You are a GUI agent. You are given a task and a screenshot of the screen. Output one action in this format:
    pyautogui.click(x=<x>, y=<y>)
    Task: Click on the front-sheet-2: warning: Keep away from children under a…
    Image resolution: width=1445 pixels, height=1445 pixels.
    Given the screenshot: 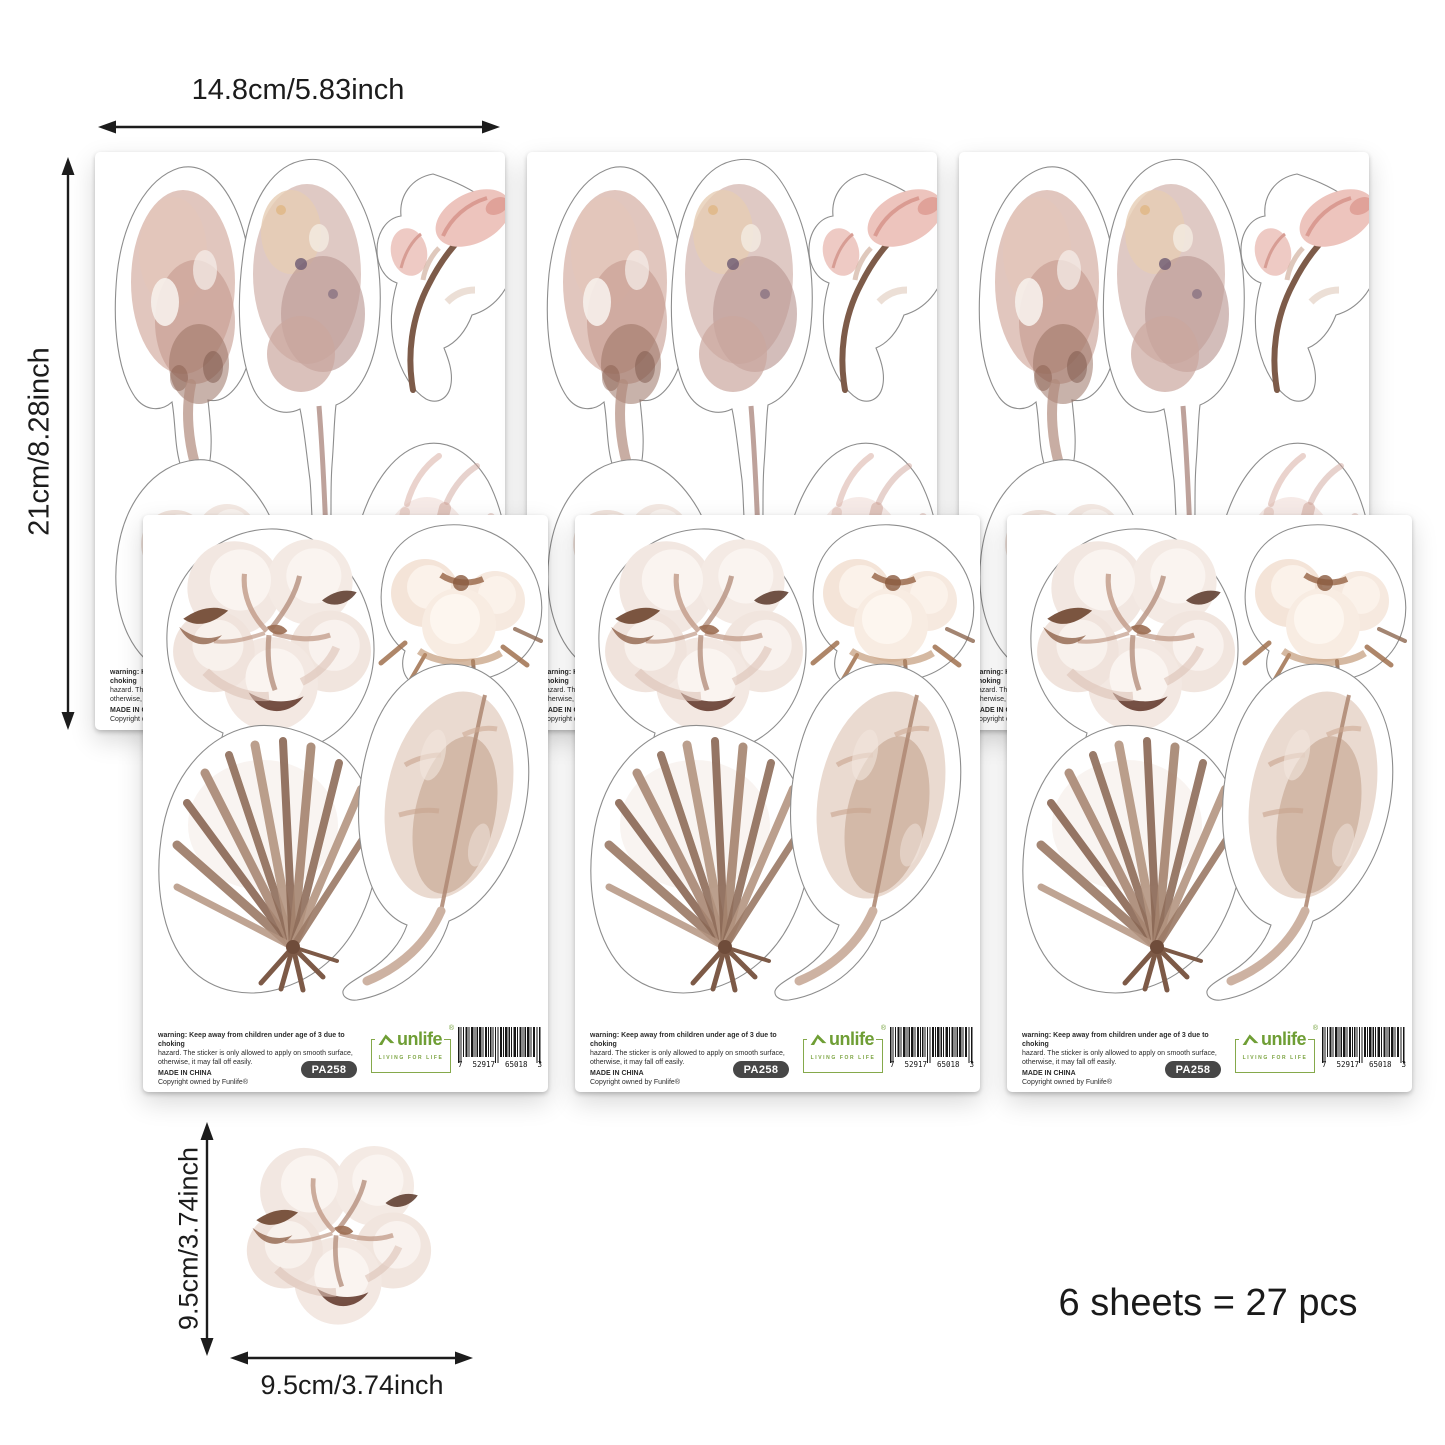 What is the action you would take?
    pyautogui.click(x=777, y=803)
    